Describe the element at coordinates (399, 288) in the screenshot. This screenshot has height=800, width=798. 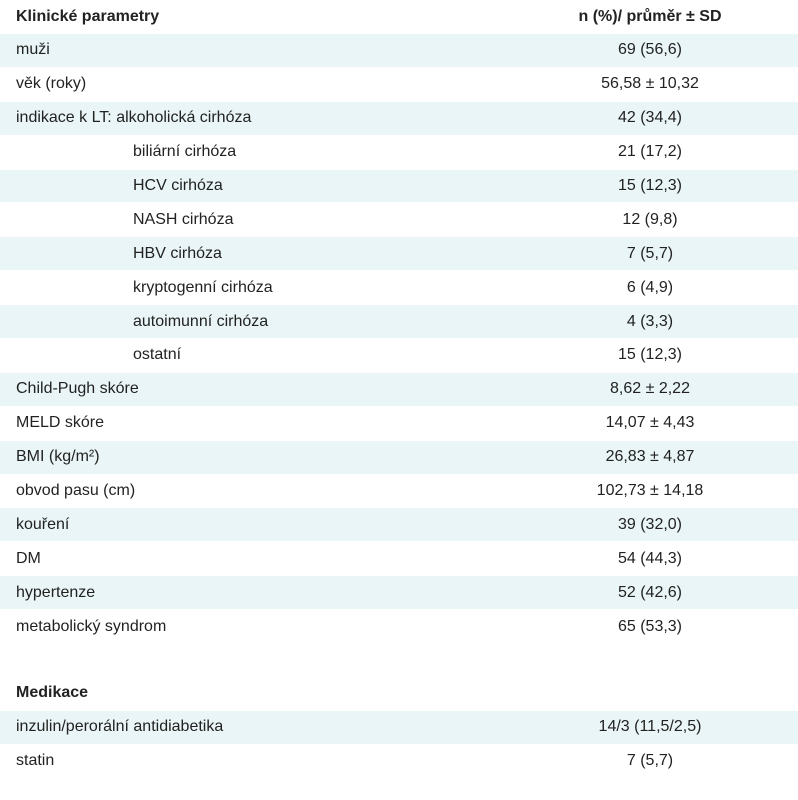
I see `table-row: kryptogenní cirhóza 6 (4,9)` at that location.